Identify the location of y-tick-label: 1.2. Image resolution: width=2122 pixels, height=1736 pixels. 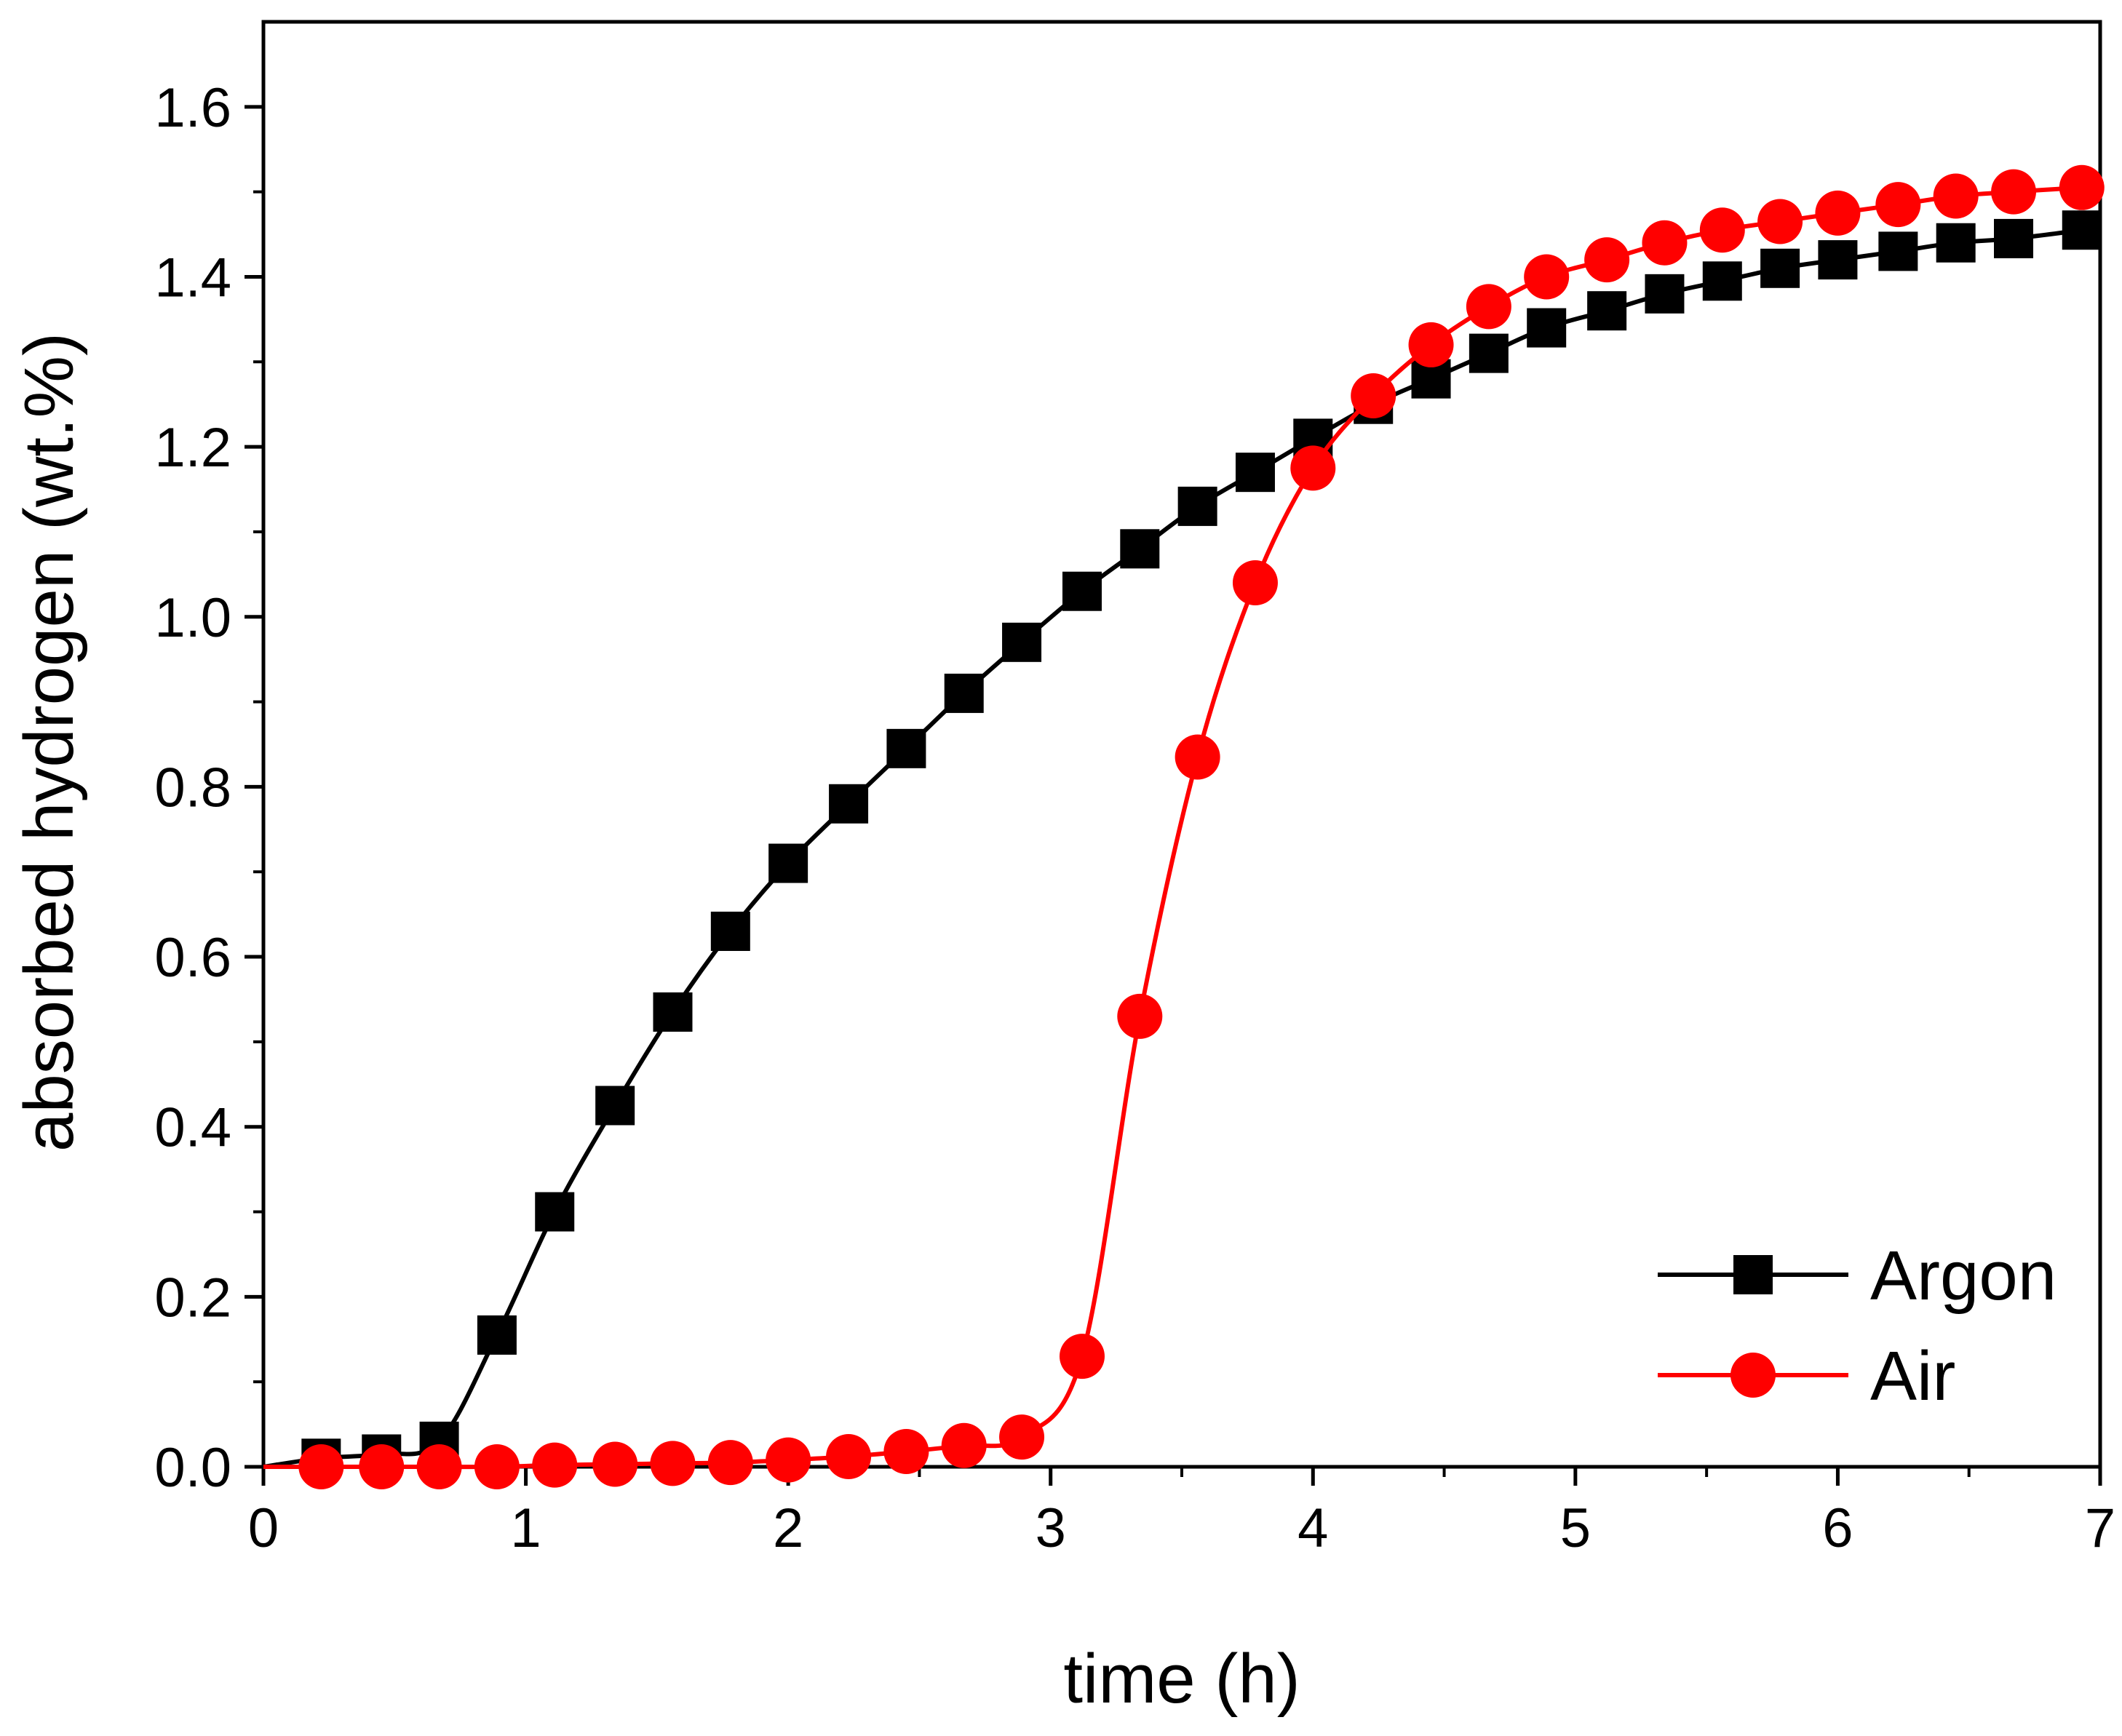
(192, 448).